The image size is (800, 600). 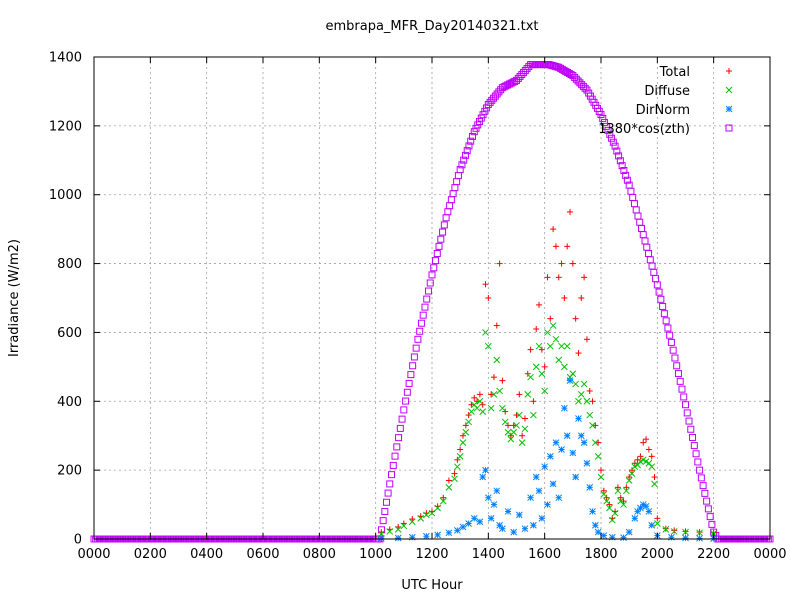 What do you see at coordinates (69, 333) in the screenshot?
I see `y-tick-label: 600` at bounding box center [69, 333].